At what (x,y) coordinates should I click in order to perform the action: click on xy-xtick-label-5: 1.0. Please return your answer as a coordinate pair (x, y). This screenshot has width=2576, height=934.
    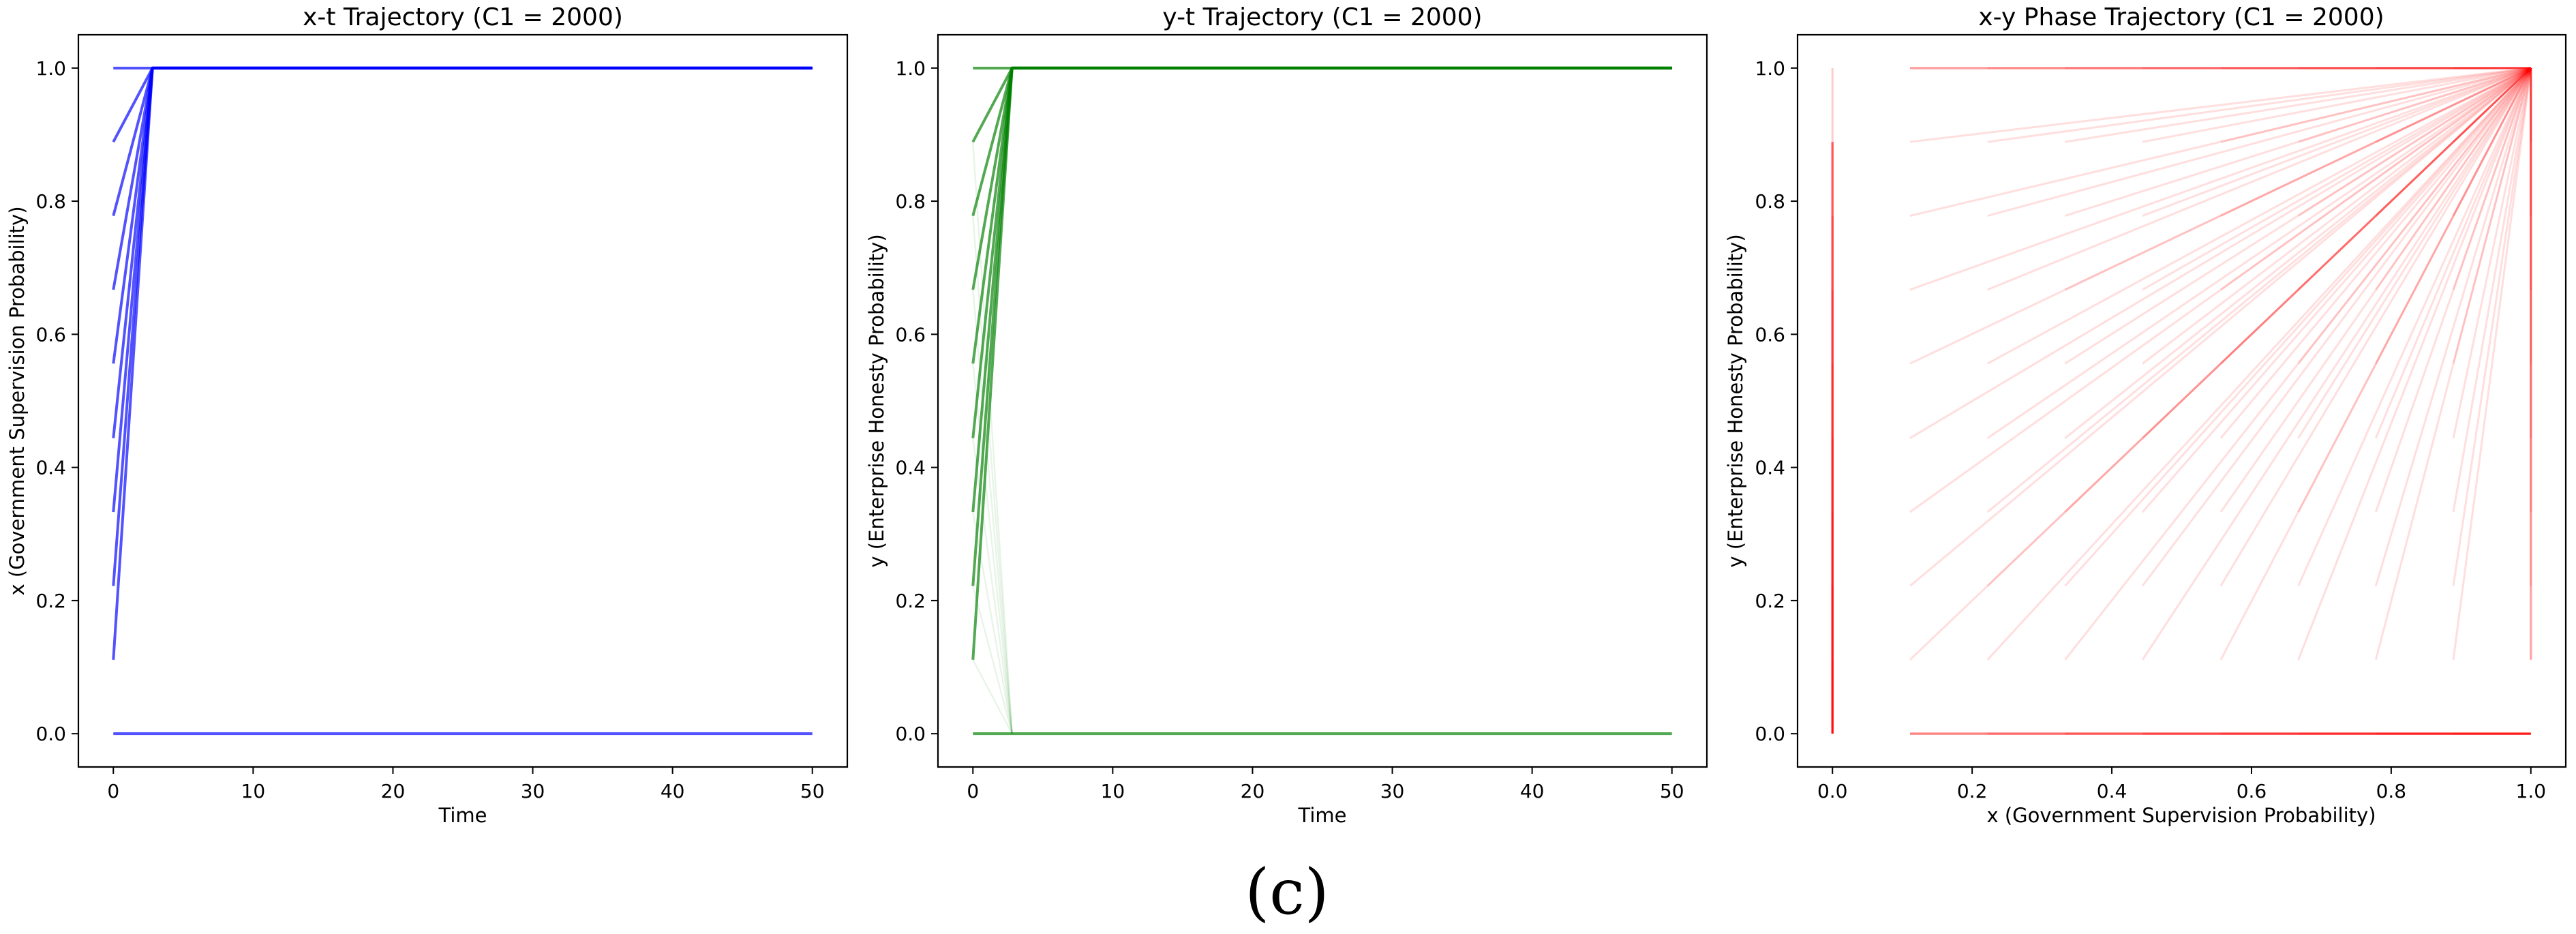
    Looking at the image, I should click on (2532, 791).